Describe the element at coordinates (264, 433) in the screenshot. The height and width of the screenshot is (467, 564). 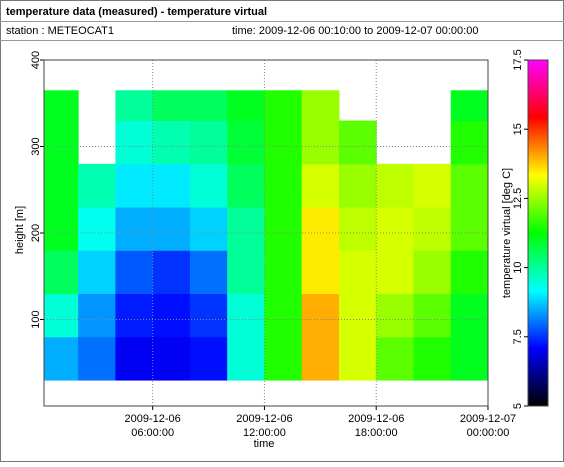
I see `x-tick-label: 12:00:00` at that location.